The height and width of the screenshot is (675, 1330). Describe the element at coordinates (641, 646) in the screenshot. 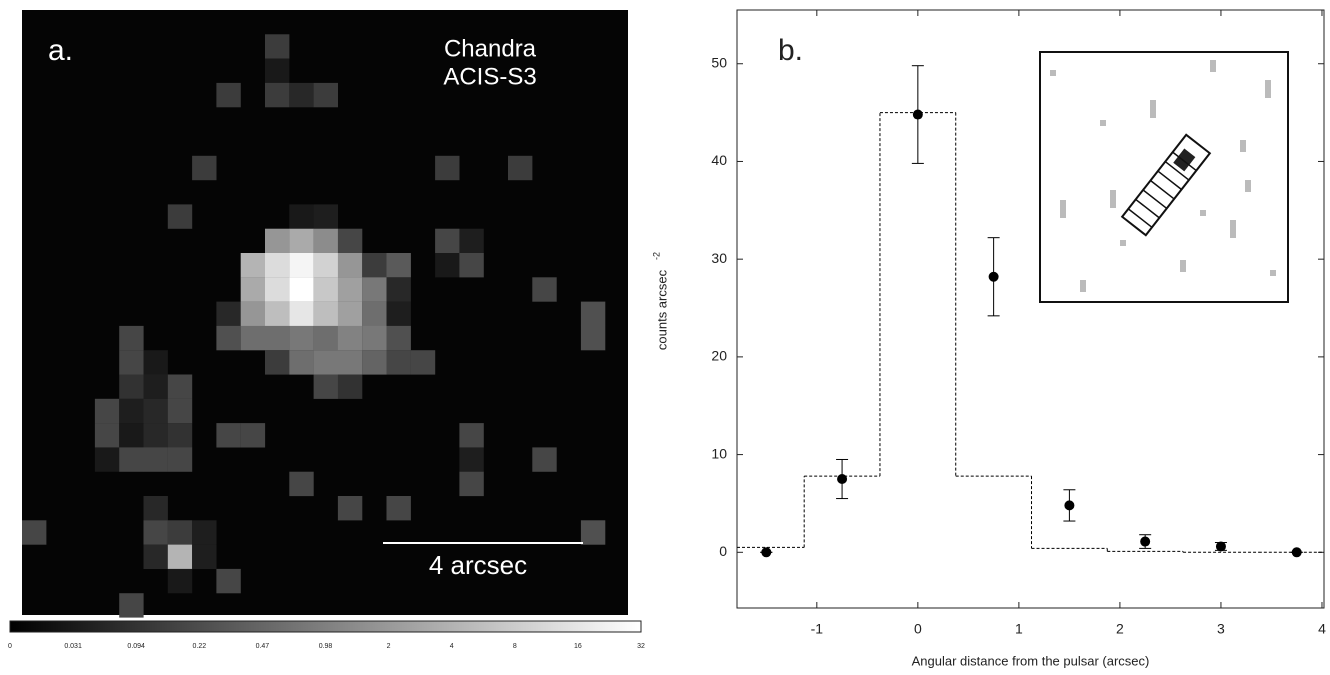

I see `colorbar-tick-label: 32` at that location.